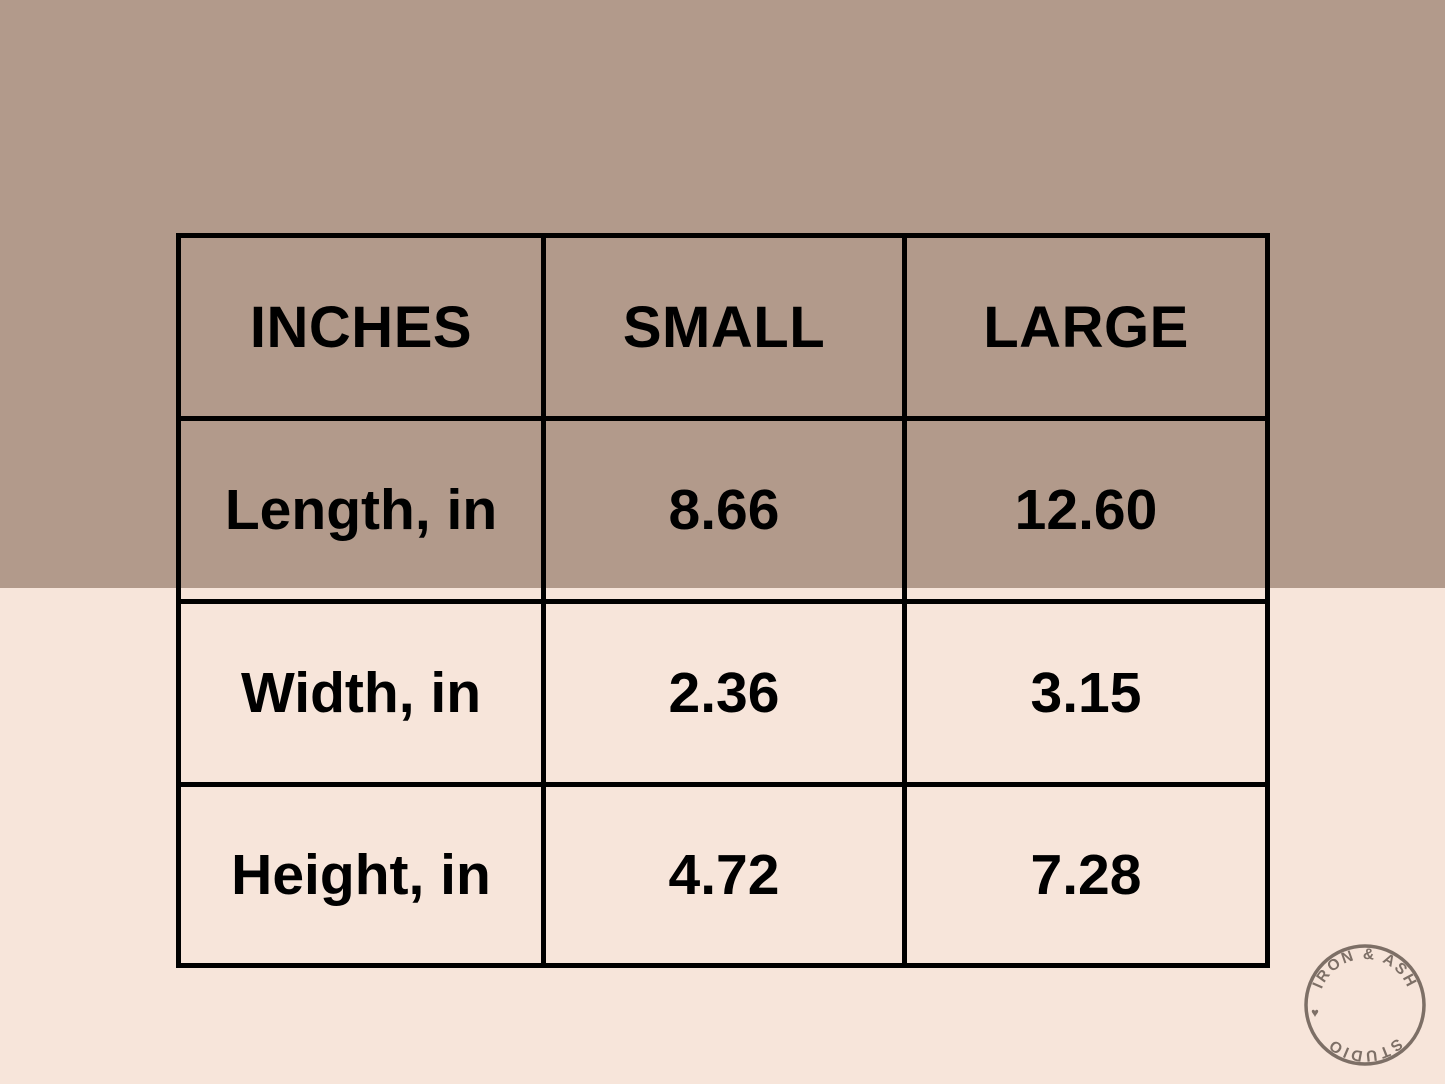 This screenshot has width=1445, height=1084. I want to click on cell-width-large: 3.15, so click(1086, 693).